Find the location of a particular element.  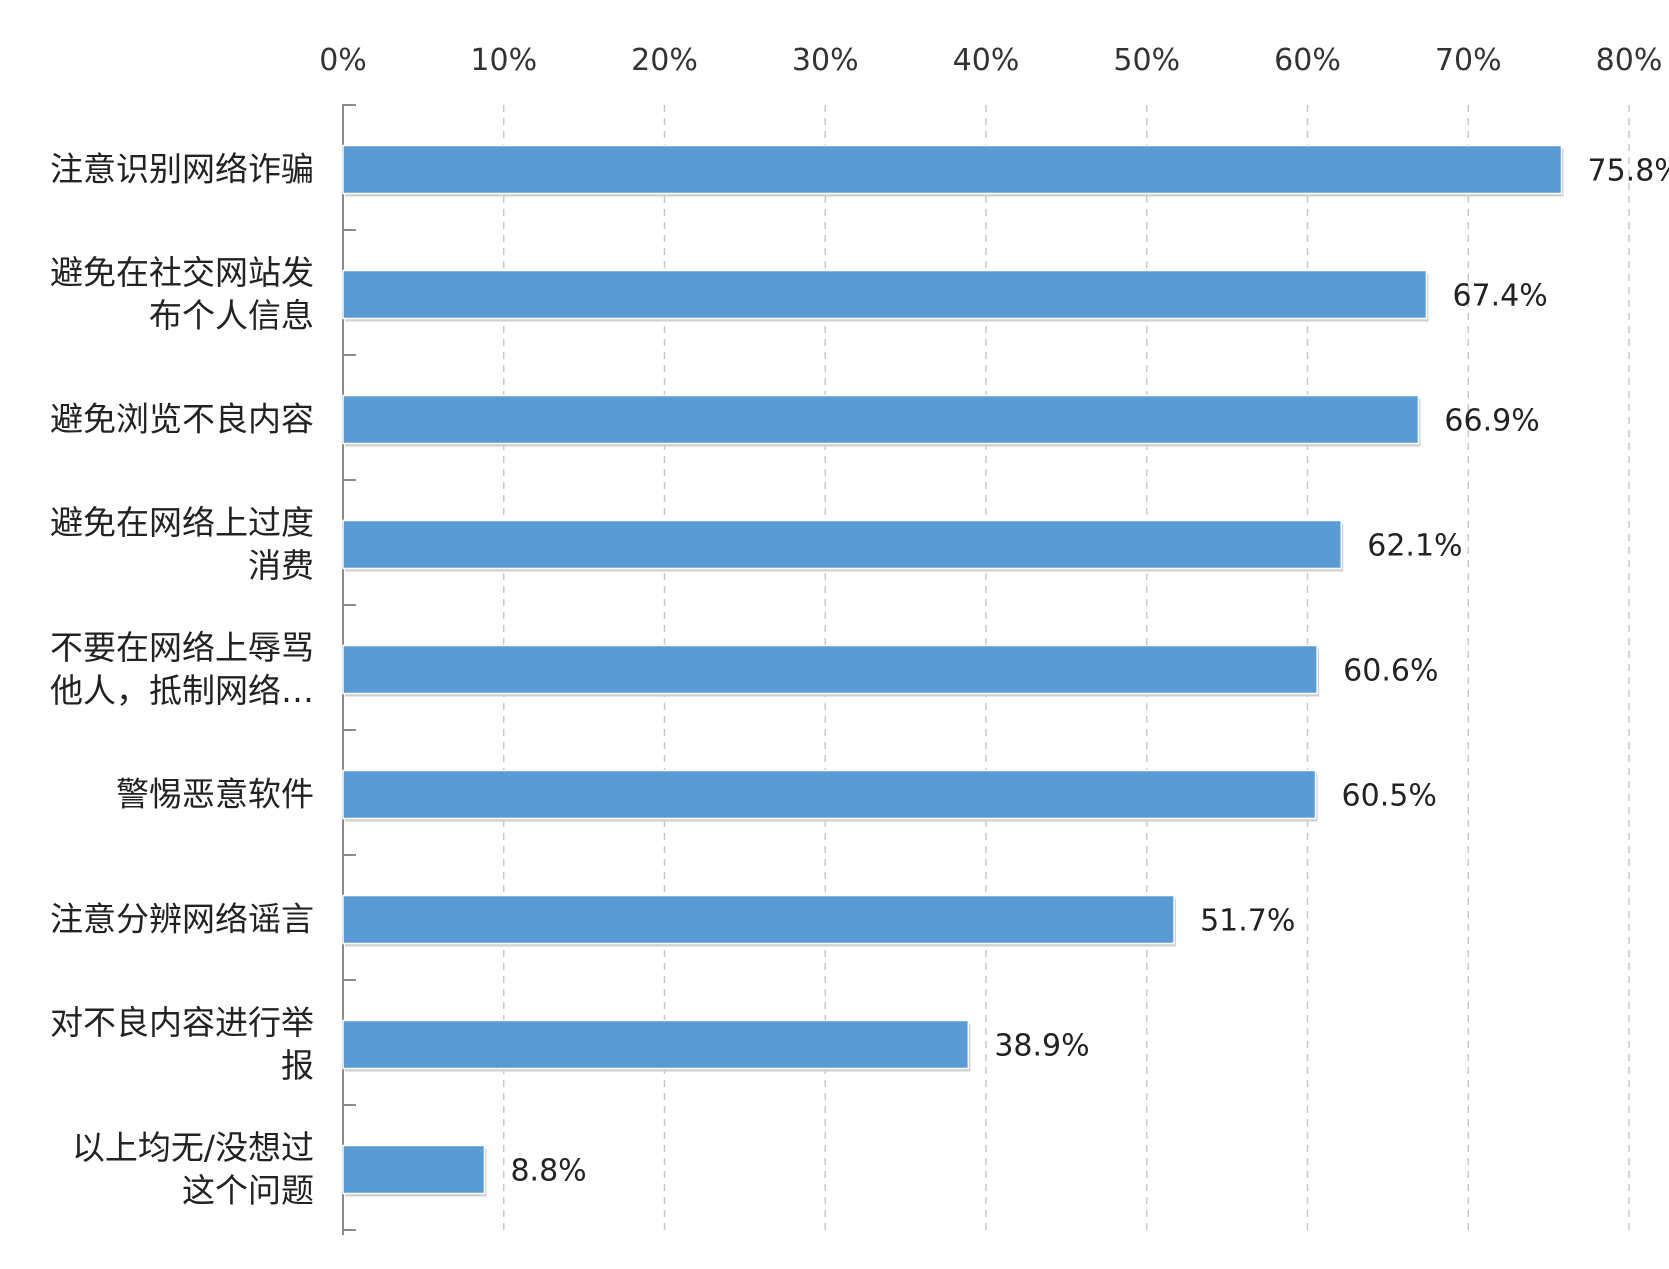

data-label: 60.5% is located at coordinates (1389, 796).